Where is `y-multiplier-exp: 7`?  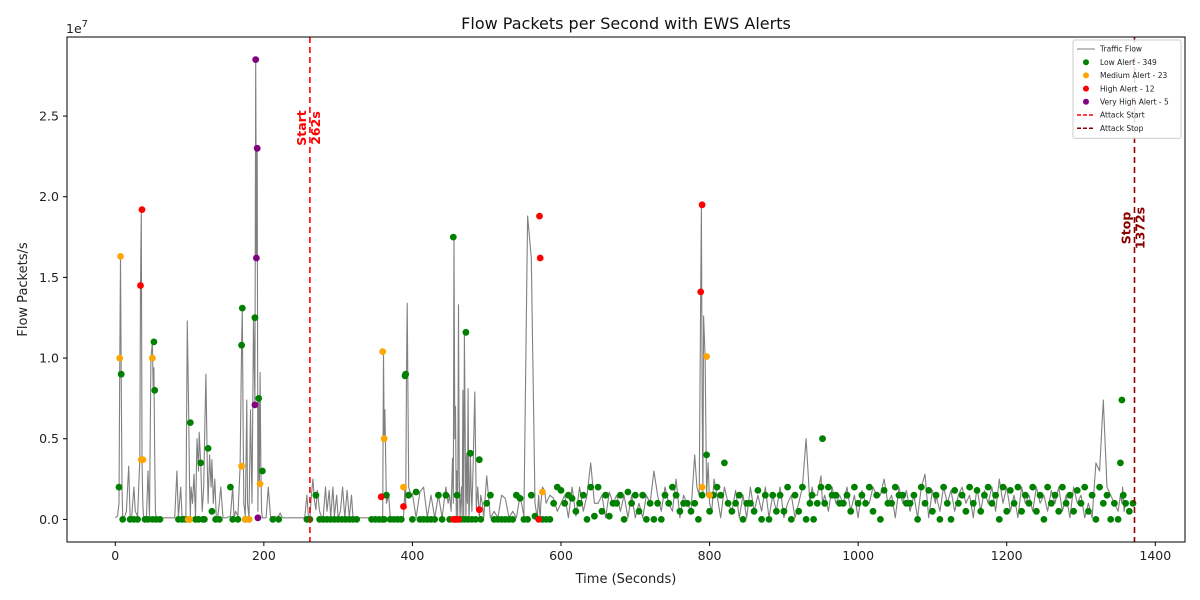 y-multiplier-exp: 7 is located at coordinates (85, 24).